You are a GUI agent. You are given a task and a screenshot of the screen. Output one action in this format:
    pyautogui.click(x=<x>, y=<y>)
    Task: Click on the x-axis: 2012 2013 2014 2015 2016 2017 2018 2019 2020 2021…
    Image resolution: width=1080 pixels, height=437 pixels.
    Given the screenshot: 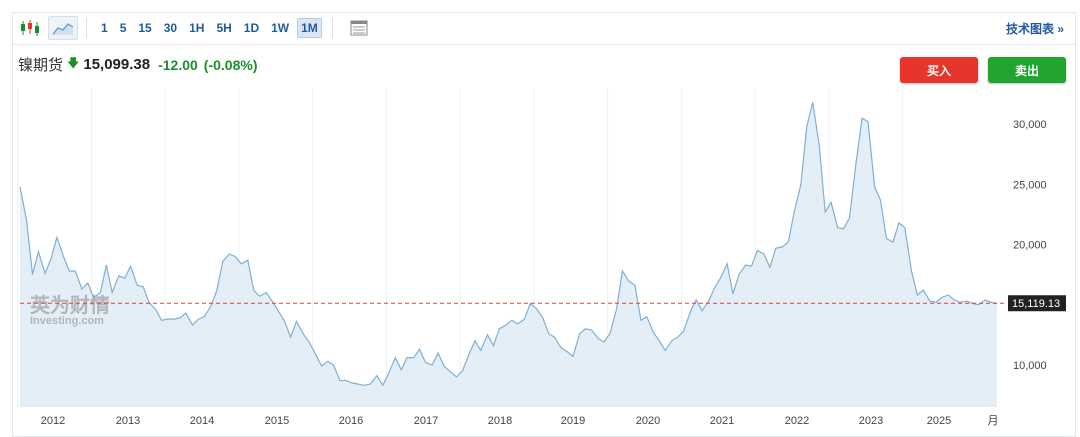 What is the action you would take?
    pyautogui.click(x=520, y=421)
    